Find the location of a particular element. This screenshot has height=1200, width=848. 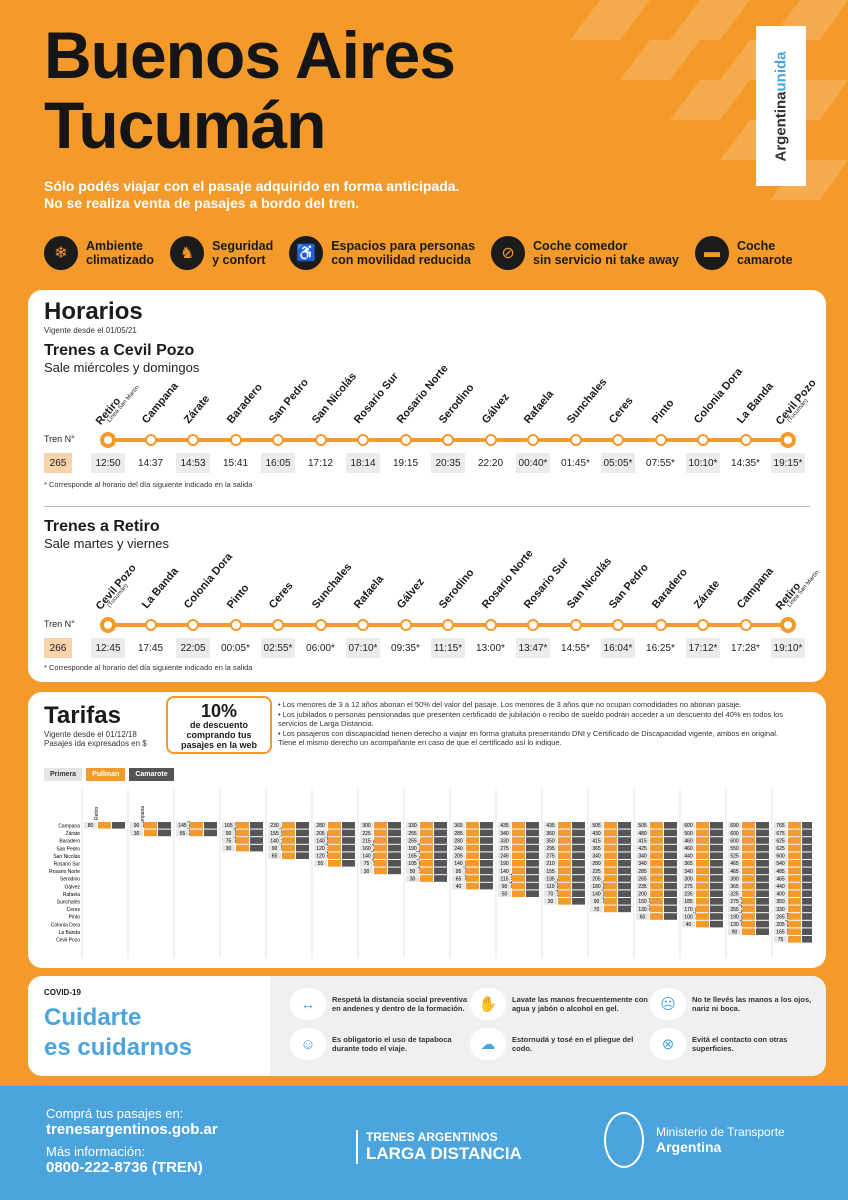

station-name: Cevil Pozo (Tucumán) is located at coordinates (116, 587).